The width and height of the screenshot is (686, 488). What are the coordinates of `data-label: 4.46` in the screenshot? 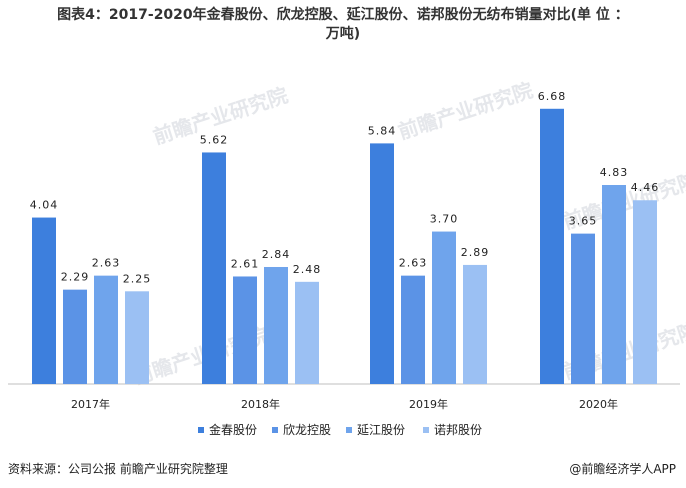 It's located at (645, 187).